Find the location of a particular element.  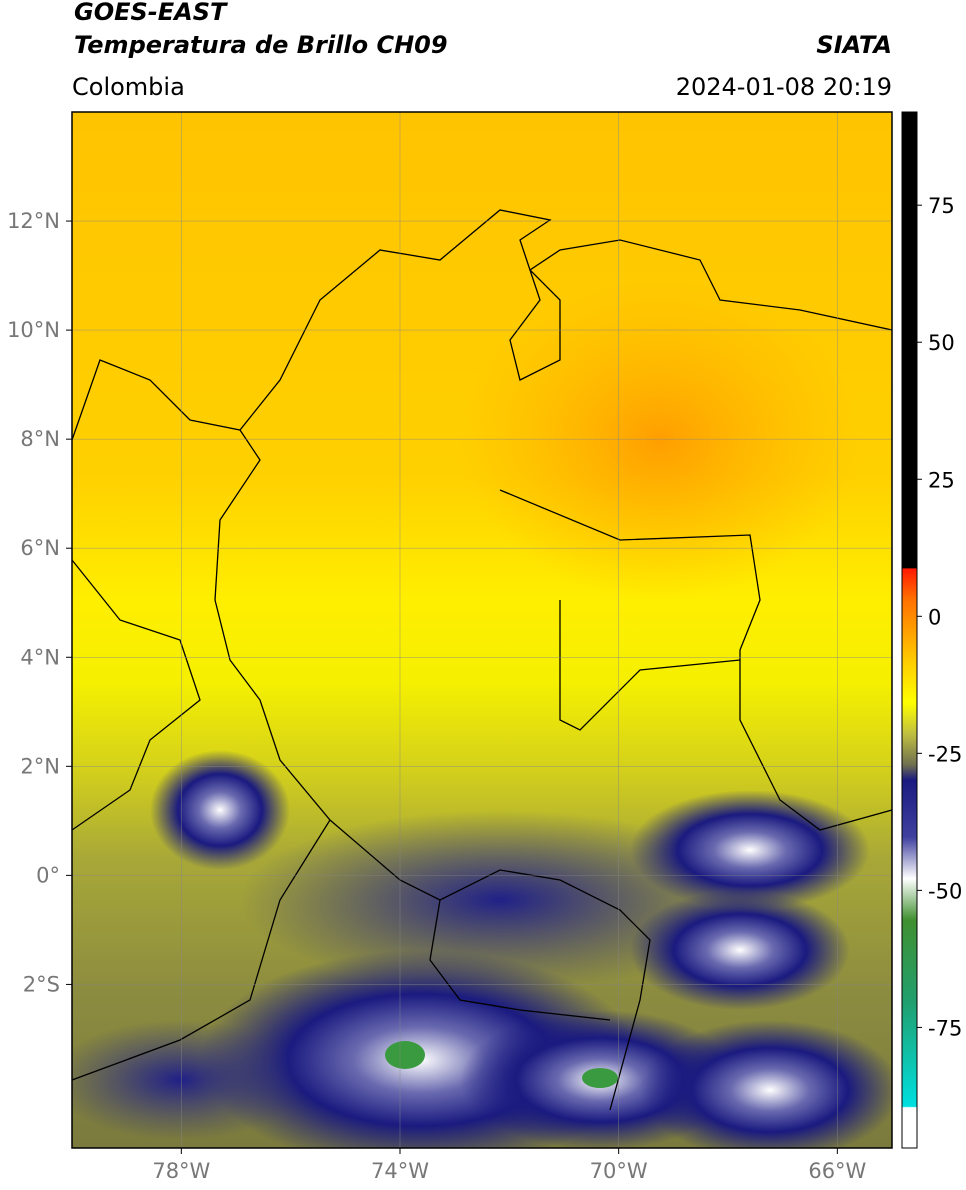

y-tick-label: 8°N is located at coordinates (40, 439).